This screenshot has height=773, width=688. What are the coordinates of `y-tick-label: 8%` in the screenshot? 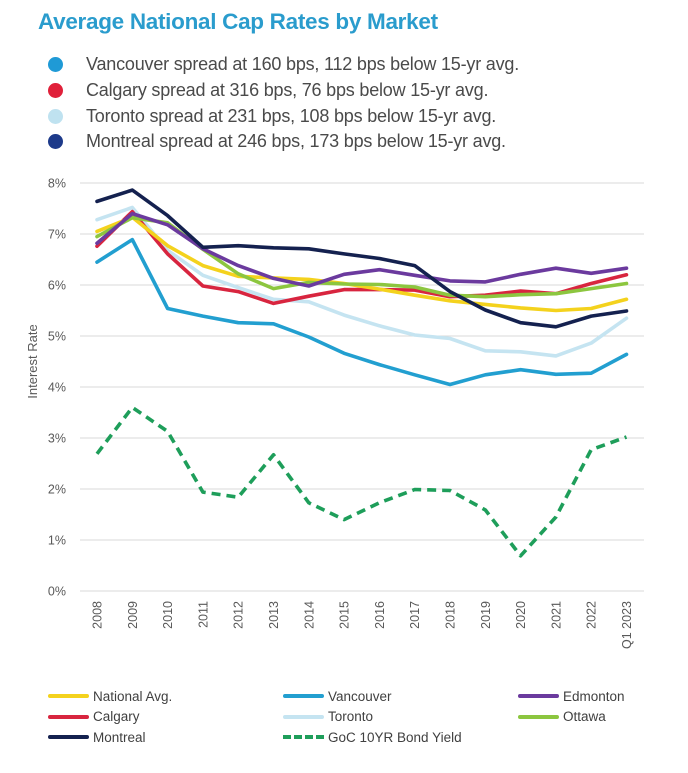 It's located at (57, 184).